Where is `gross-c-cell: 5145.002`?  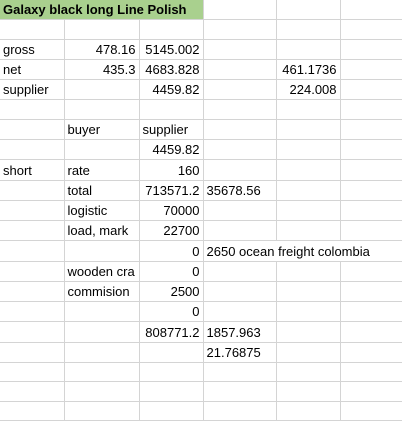 gross-c-cell: 5145.002 is located at coordinates (171, 49).